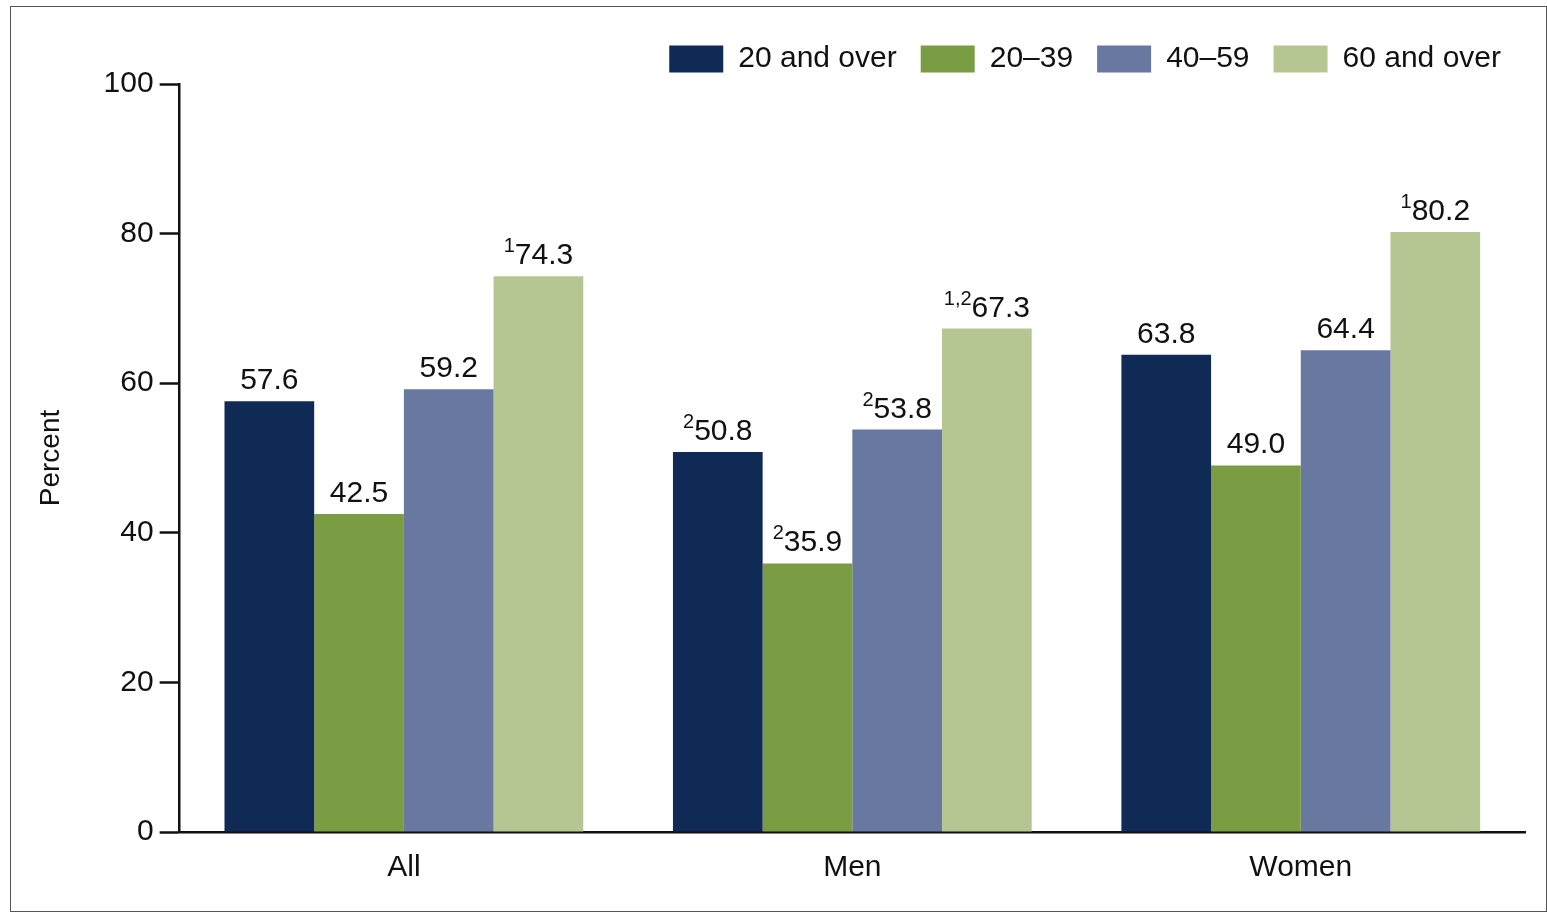  I want to click on legend-label: 40–59, so click(1208, 57).